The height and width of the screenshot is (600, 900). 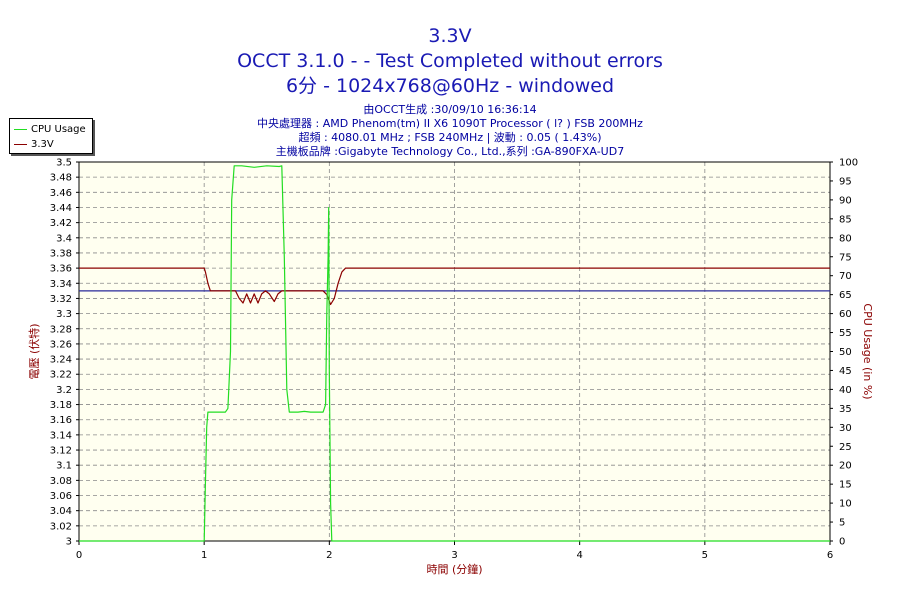 I want to click on y-right-tick-label: 85, so click(x=845, y=219).